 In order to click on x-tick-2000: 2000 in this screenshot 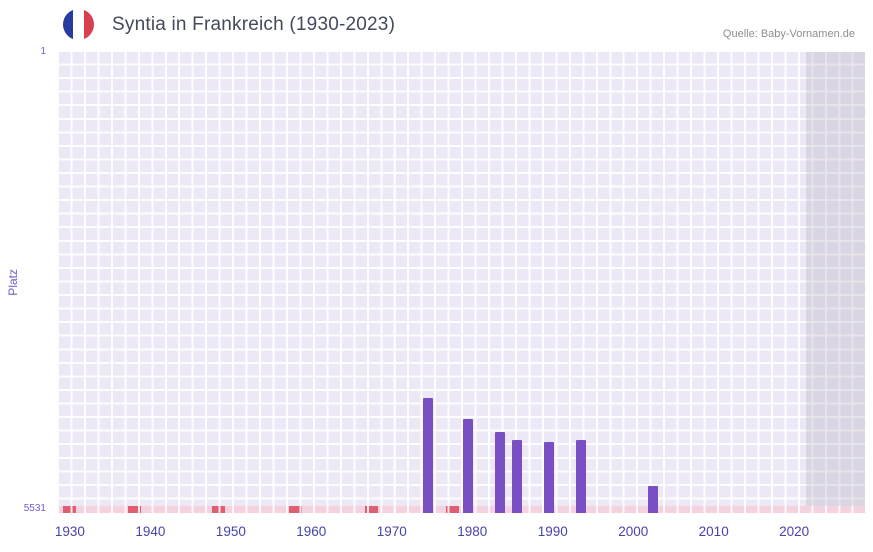, I will do `click(633, 531)`.